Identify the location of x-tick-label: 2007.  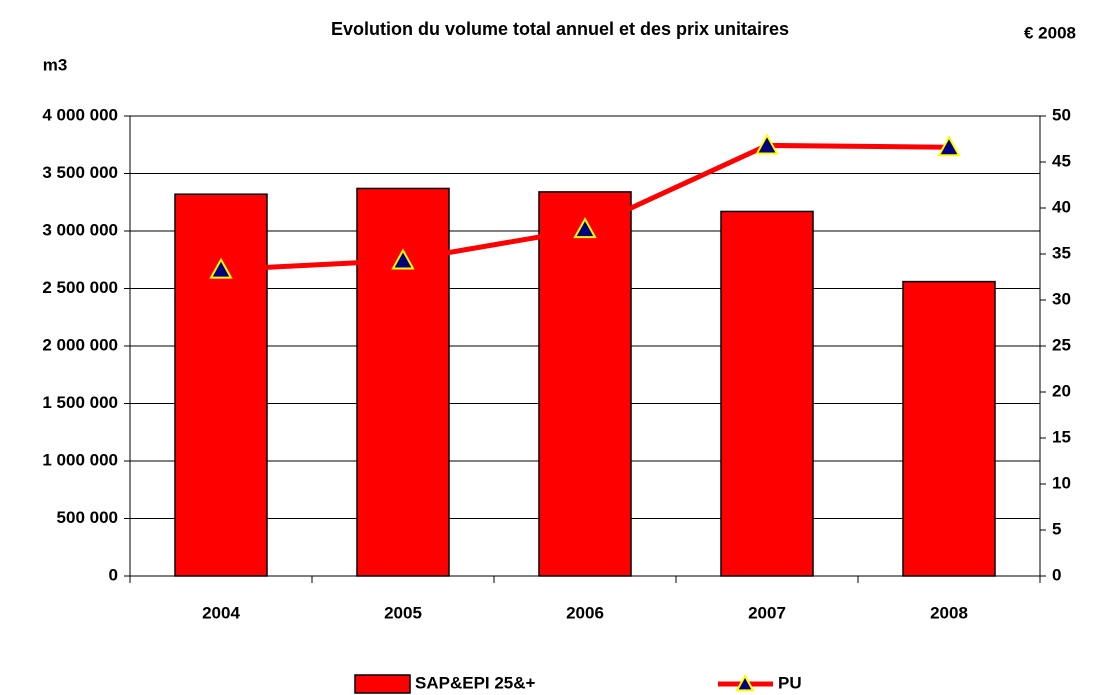
(767, 612).